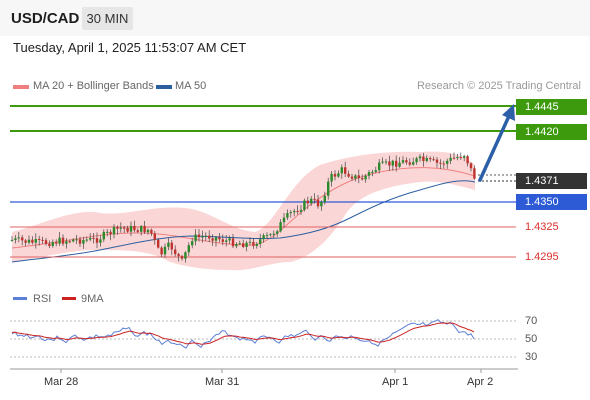 The image size is (590, 400). I want to click on current-price-tag: 1.4371, so click(551, 181).